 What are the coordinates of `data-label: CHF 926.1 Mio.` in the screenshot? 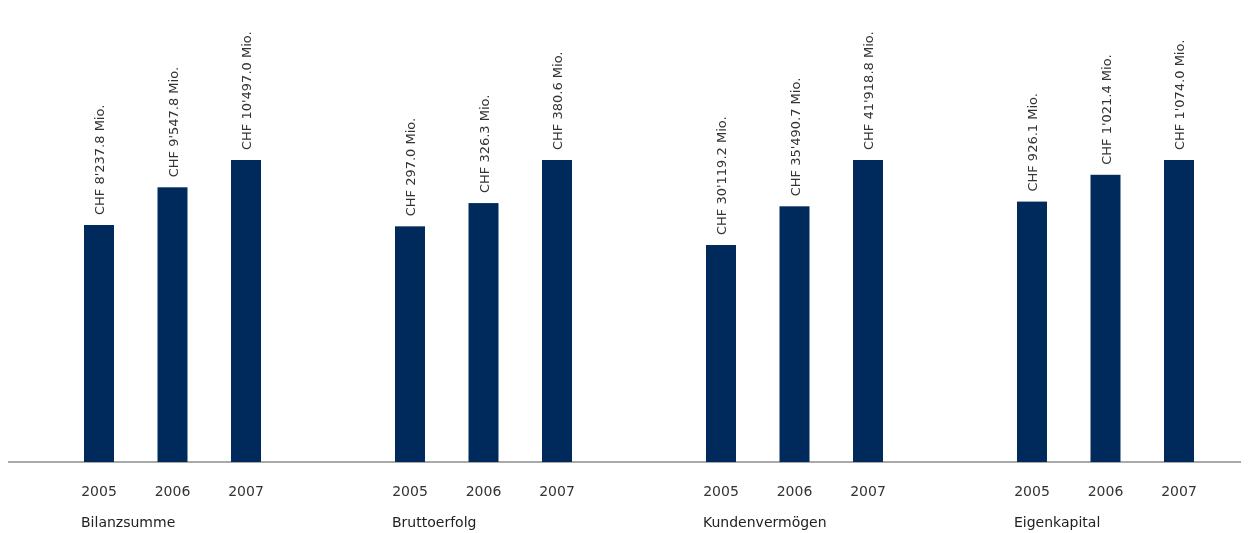 It's located at (1032, 142).